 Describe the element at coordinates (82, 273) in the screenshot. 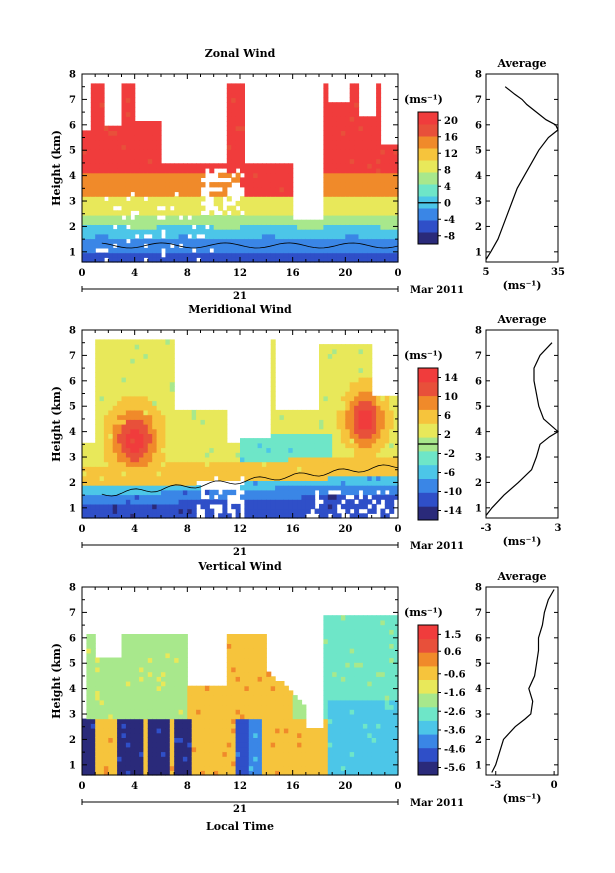

I see `x-tick-label: 0` at that location.